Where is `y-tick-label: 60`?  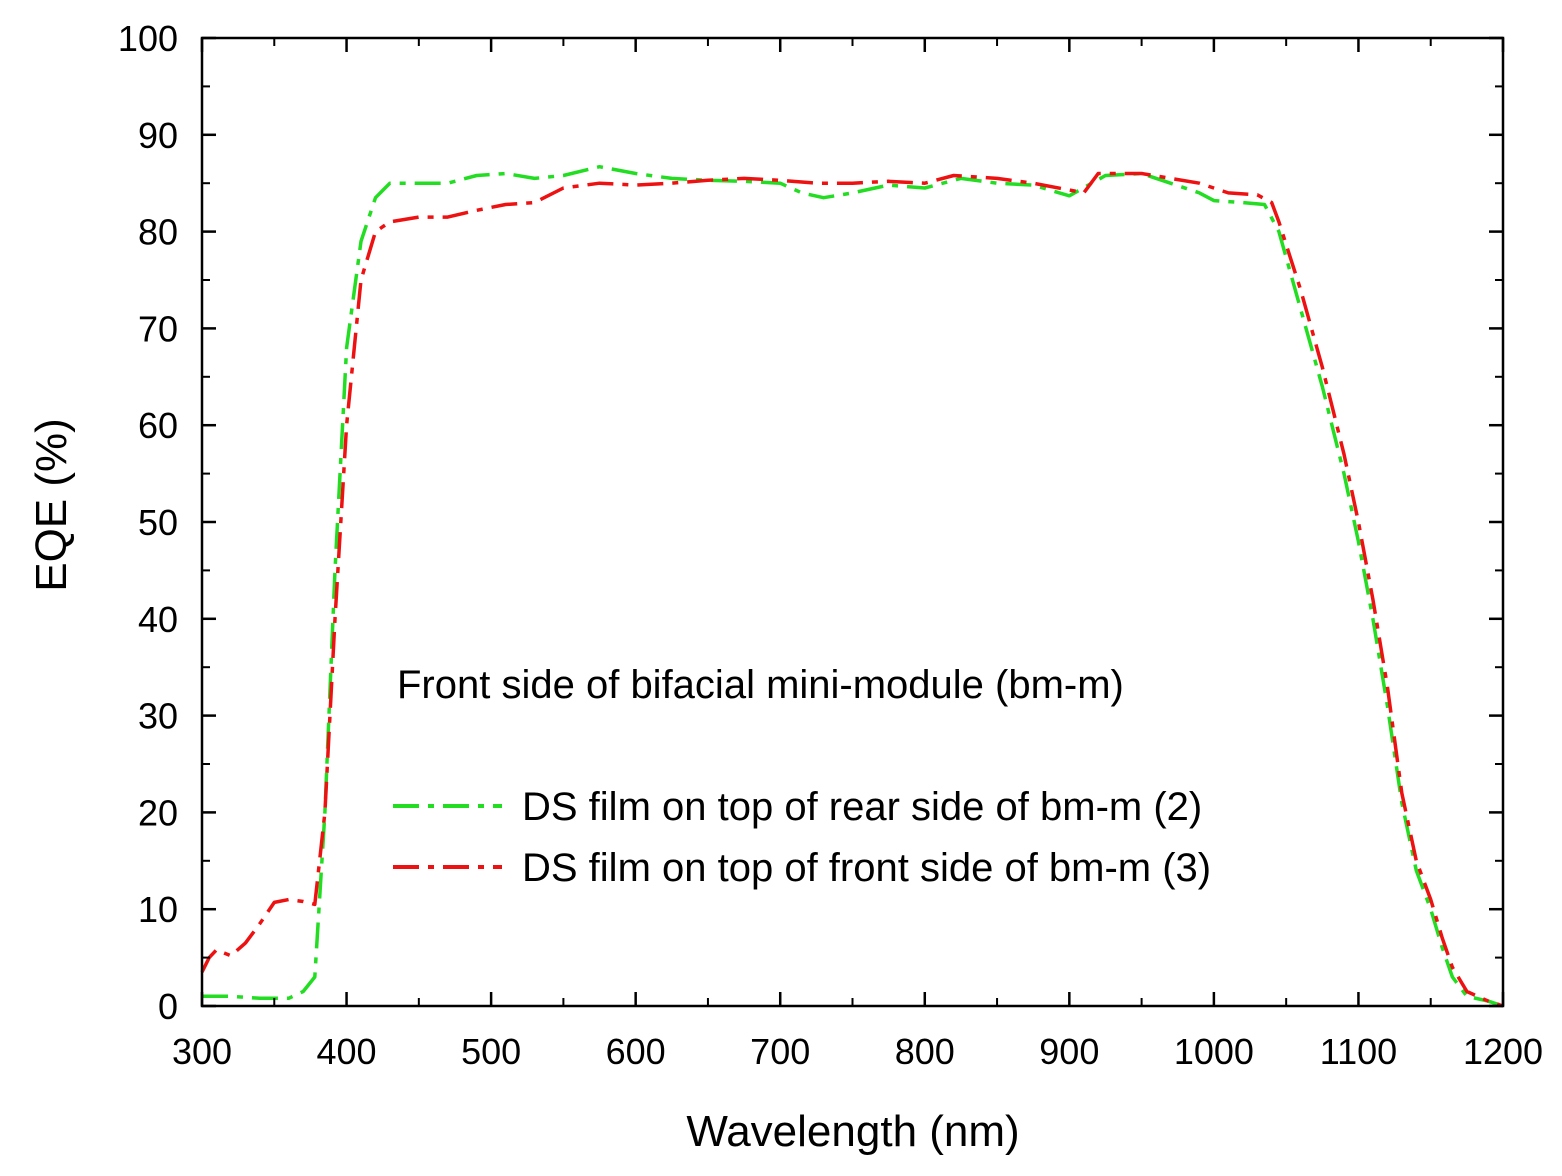
y-tick-label: 60 is located at coordinates (158, 425).